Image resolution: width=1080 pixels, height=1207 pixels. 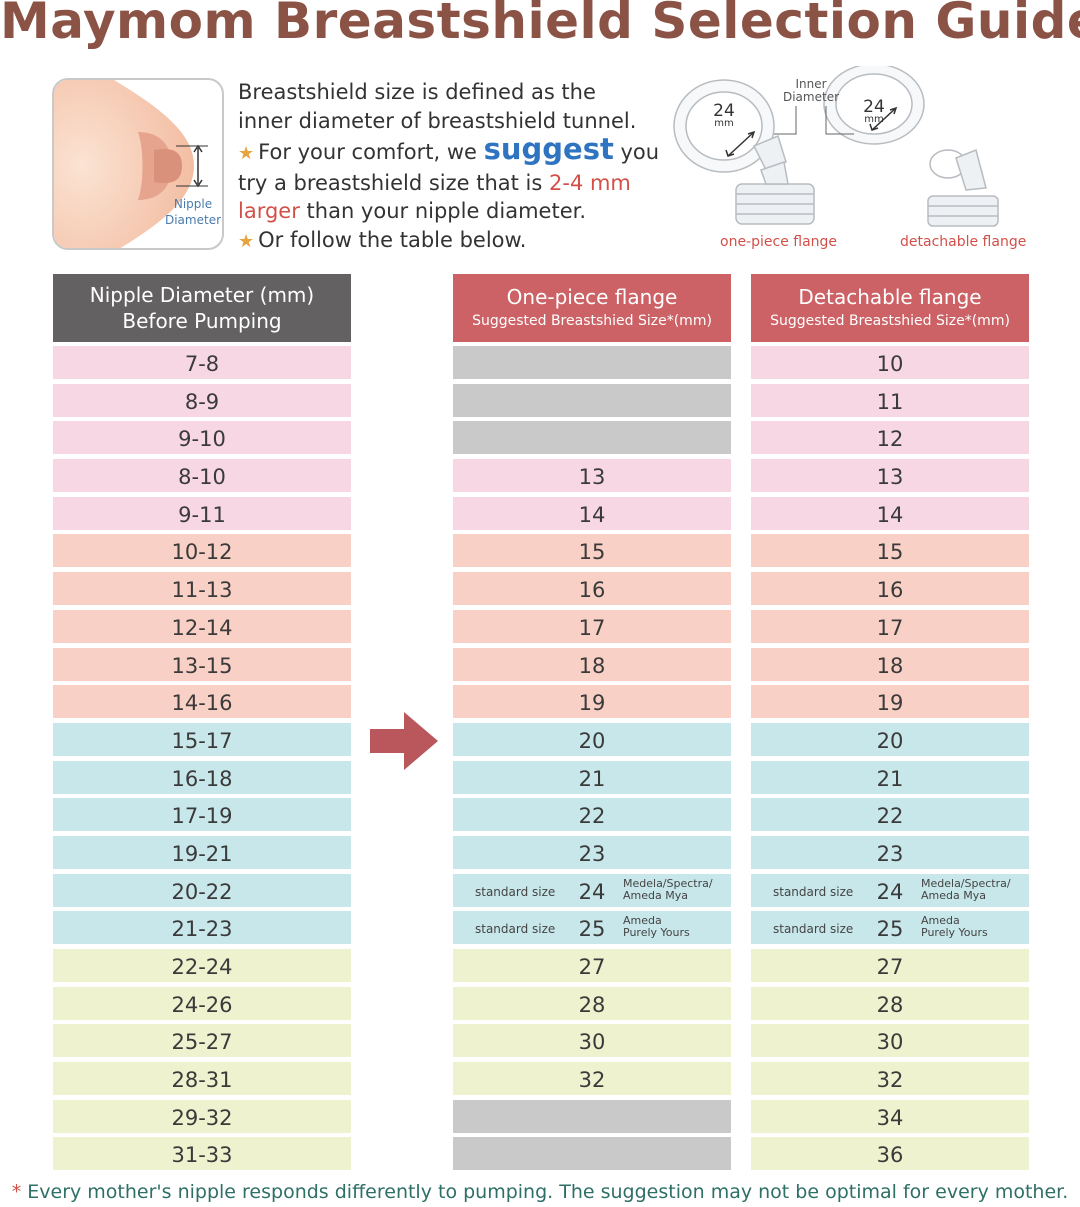 I want to click on detachable-size-cell: 27, so click(x=890, y=965).